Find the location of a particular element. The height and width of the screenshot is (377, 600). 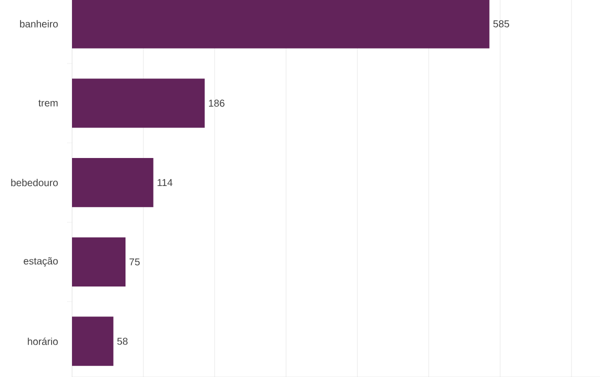

y-tick-label: estação is located at coordinates (41, 262).